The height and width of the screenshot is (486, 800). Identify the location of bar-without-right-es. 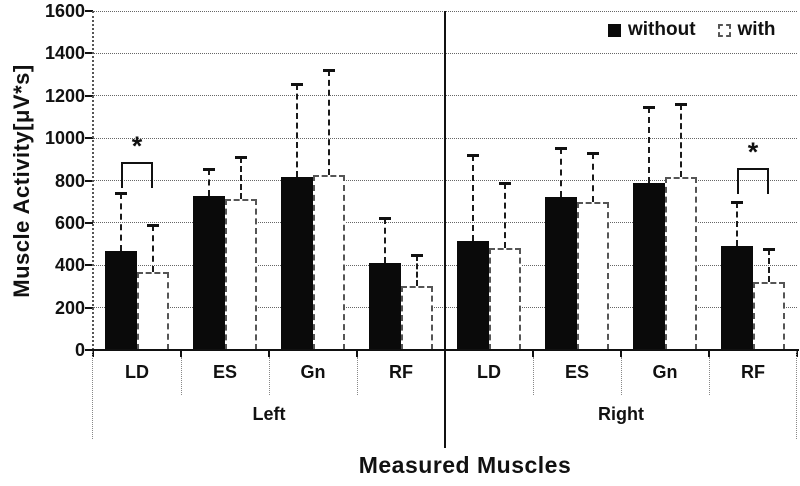
(561, 273).